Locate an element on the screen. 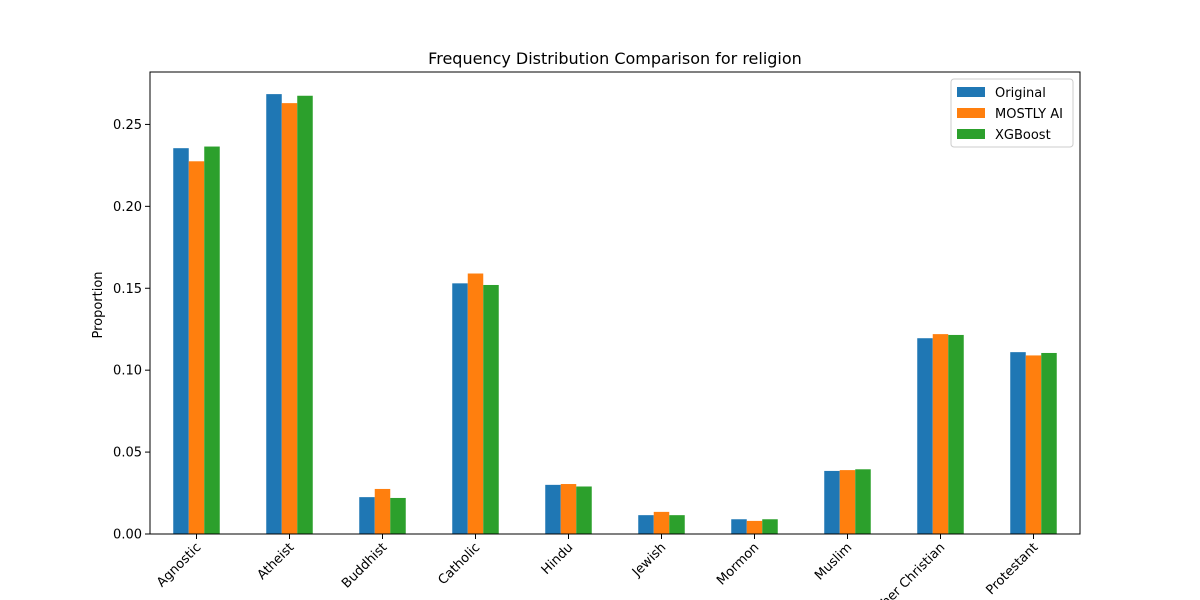 The width and height of the screenshot is (1200, 600). x-tick-label: Jewish is located at coordinates (649, 560).